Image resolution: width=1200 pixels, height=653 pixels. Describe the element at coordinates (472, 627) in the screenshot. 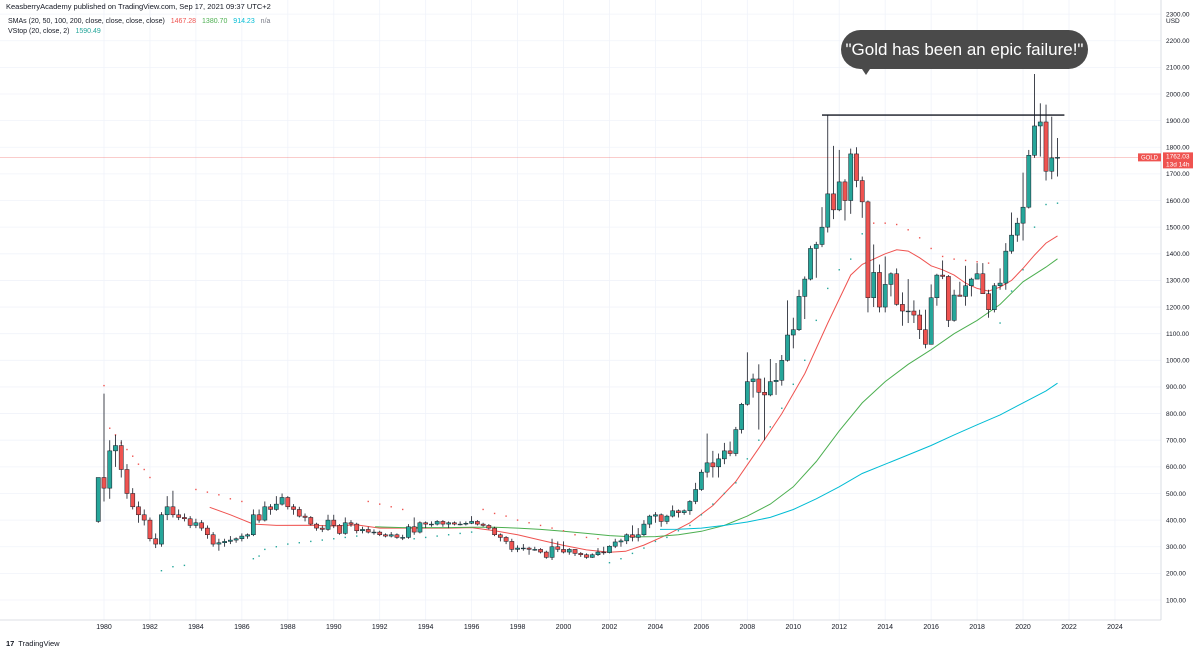

I see `x-tick-label: 1996` at that location.